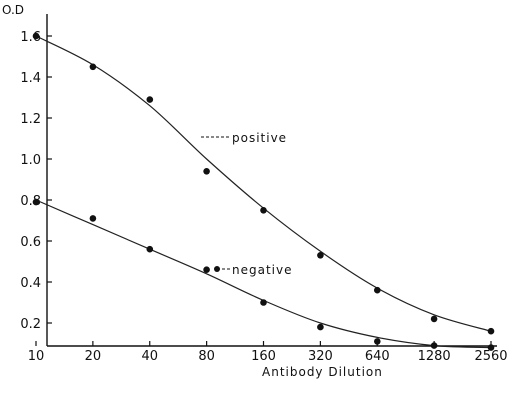 This screenshot has height=404, width=507. I want to click on y-tick-label: 1.0, so click(30, 160).